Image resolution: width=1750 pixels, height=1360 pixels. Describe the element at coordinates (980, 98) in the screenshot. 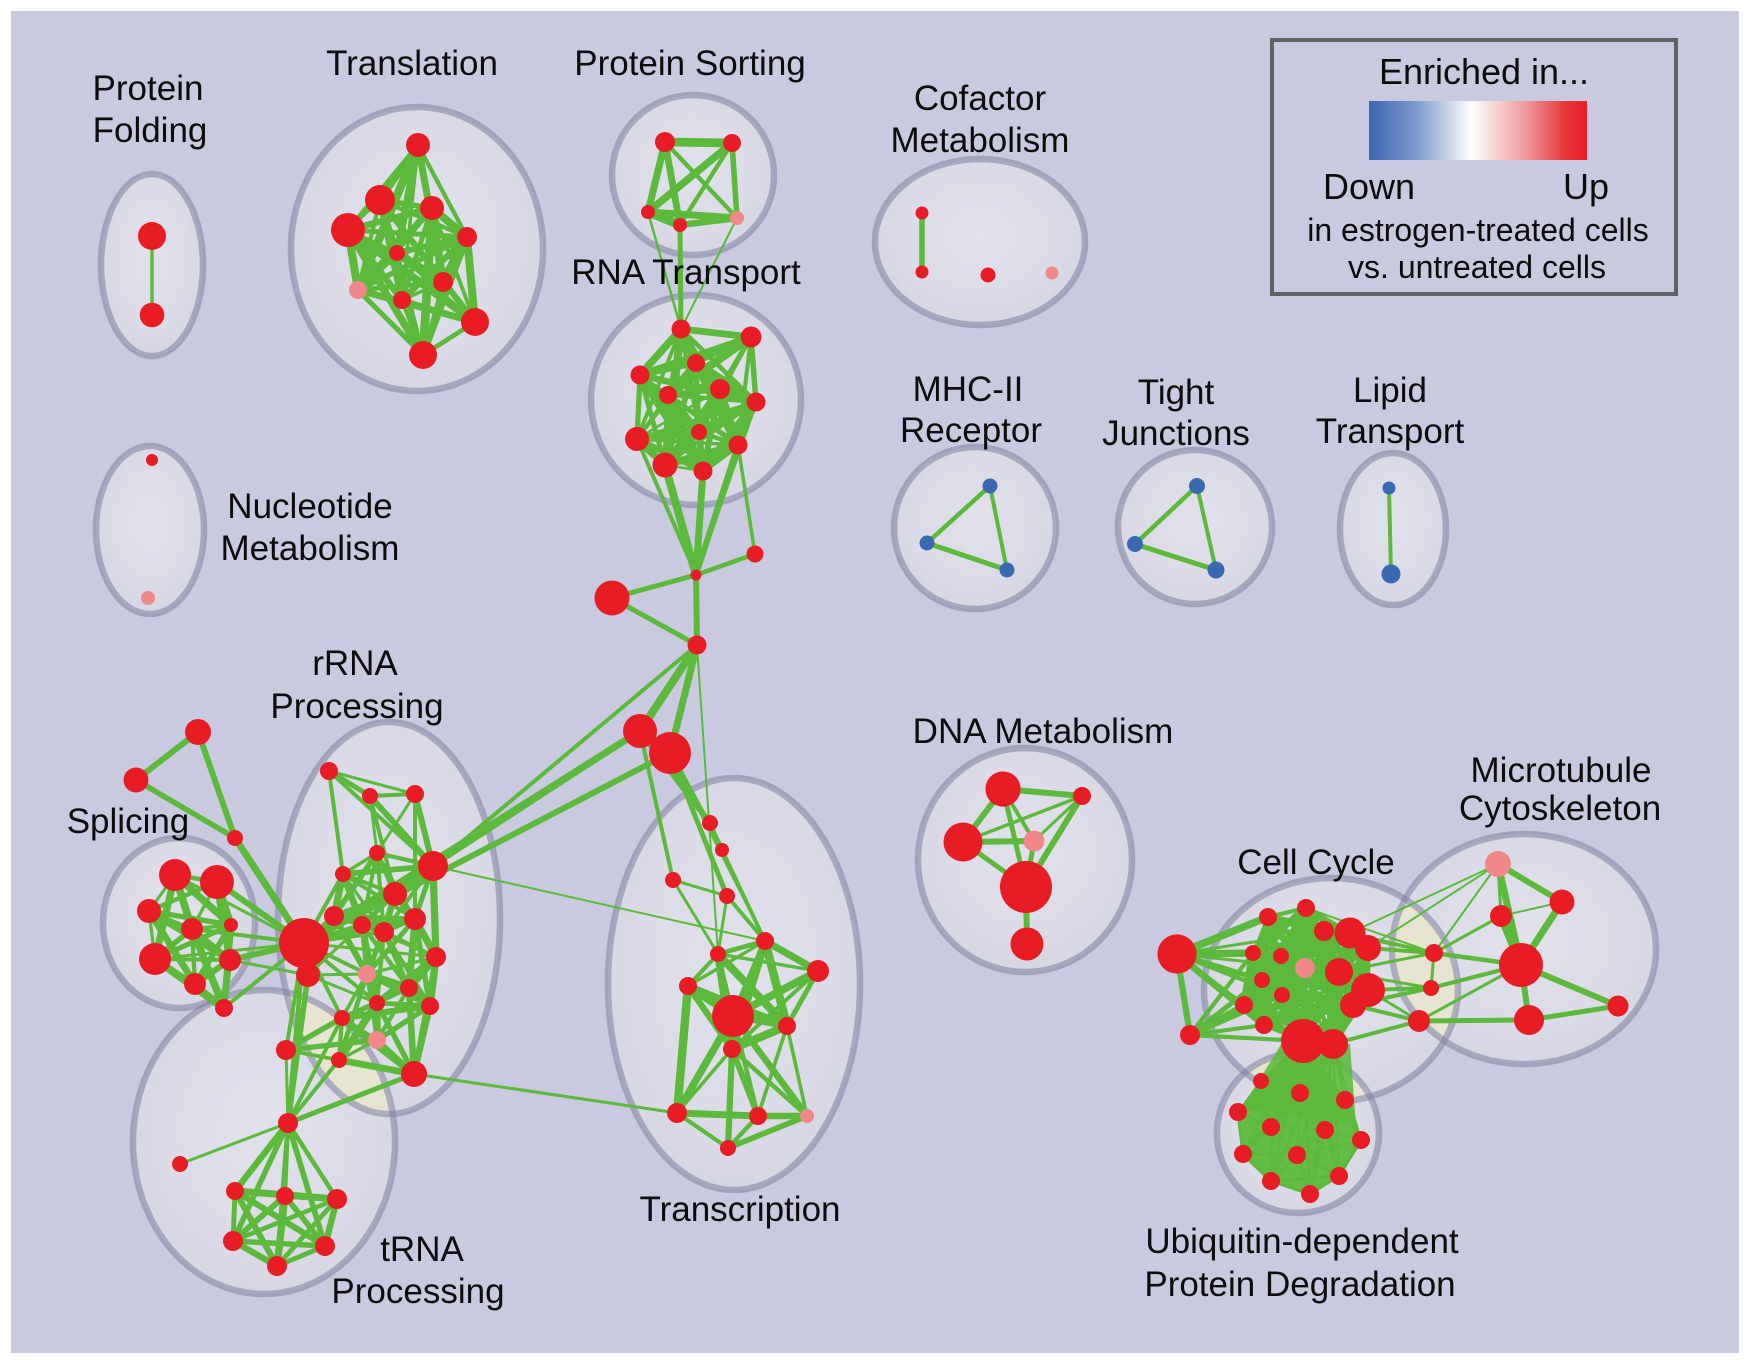

I see `svg-text: Cofactor` at that location.